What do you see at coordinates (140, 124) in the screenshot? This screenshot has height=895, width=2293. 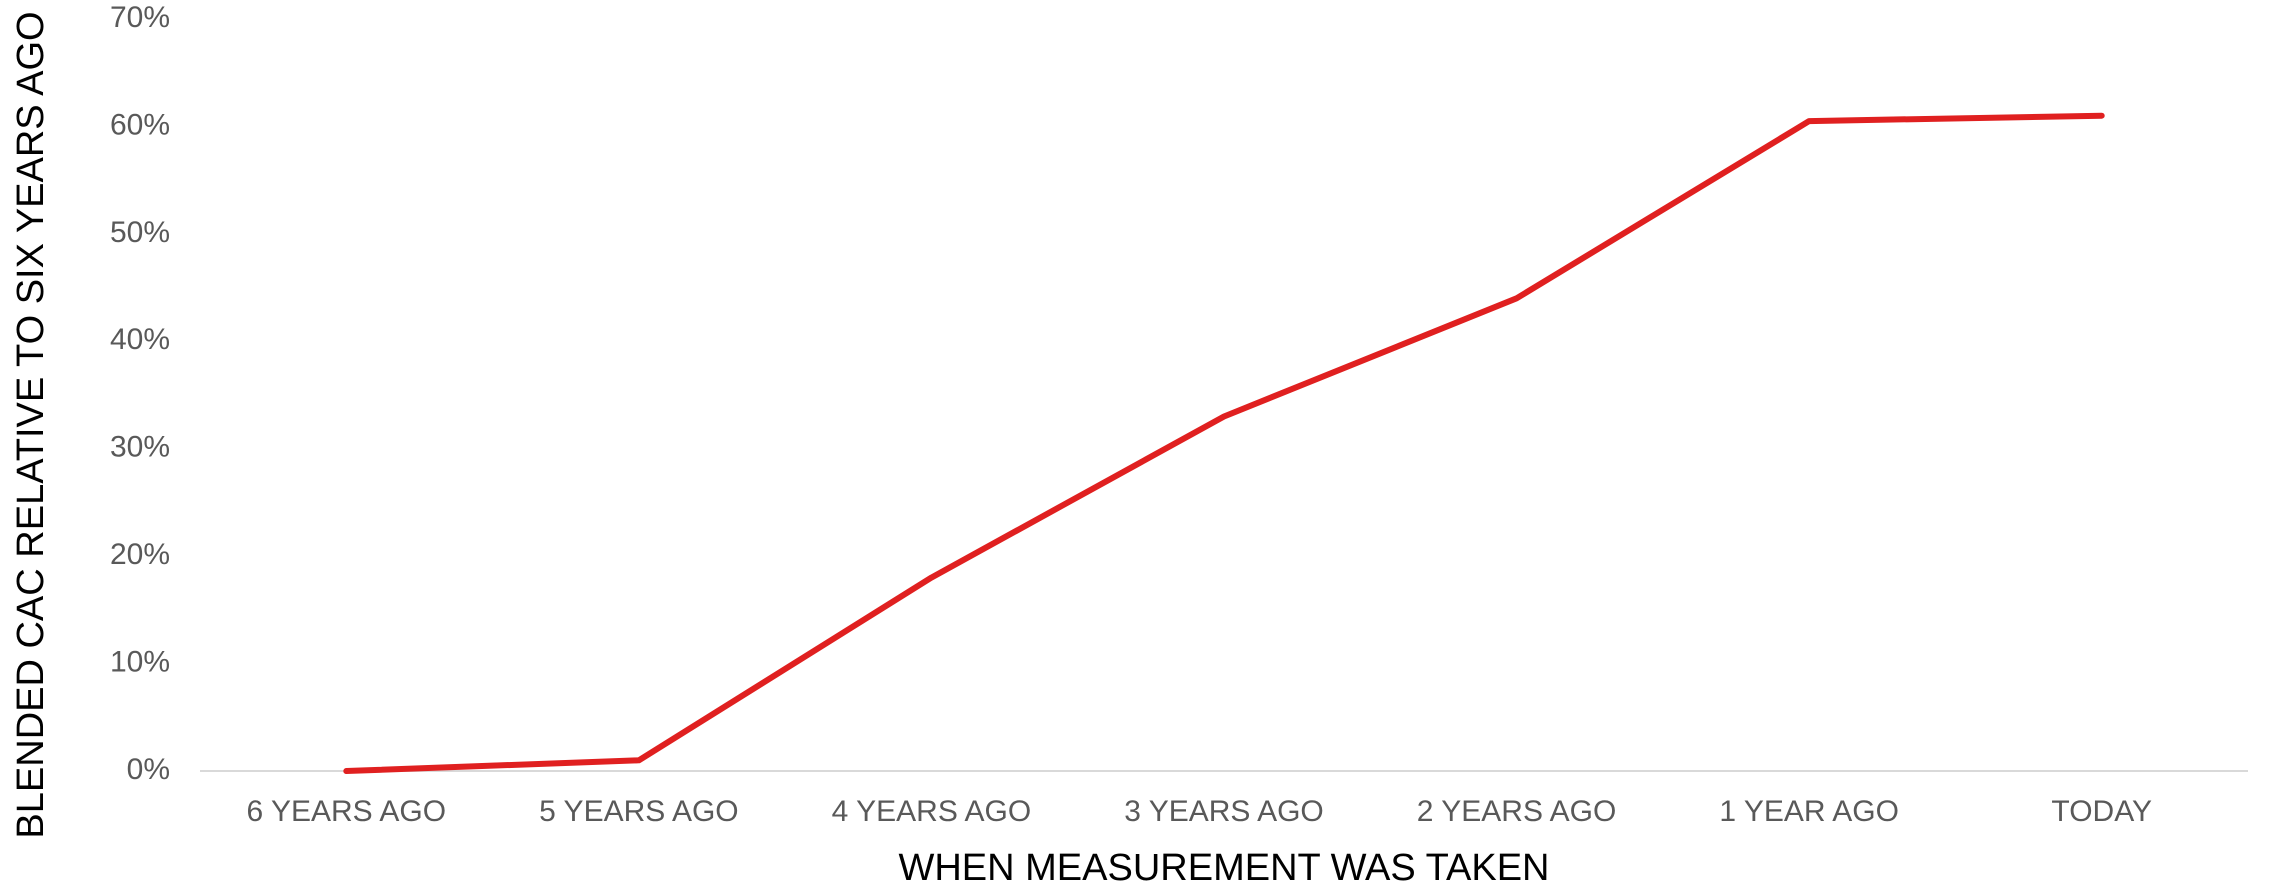 I see `y-tick-label: 60%` at bounding box center [140, 124].